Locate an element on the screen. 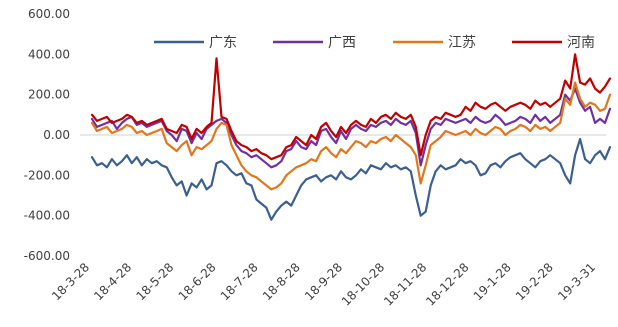 Image resolution: width=618 pixels, height=327 pixels. x-tick-label: 18-12-28 is located at coordinates (447, 284).